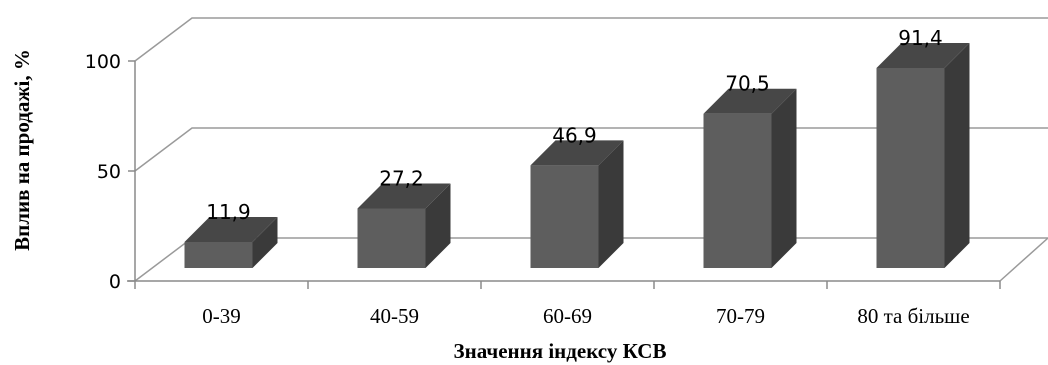 The image size is (1048, 365). Describe the element at coordinates (221, 316) in the screenshot. I see `x-tick-label: 0-39` at that location.